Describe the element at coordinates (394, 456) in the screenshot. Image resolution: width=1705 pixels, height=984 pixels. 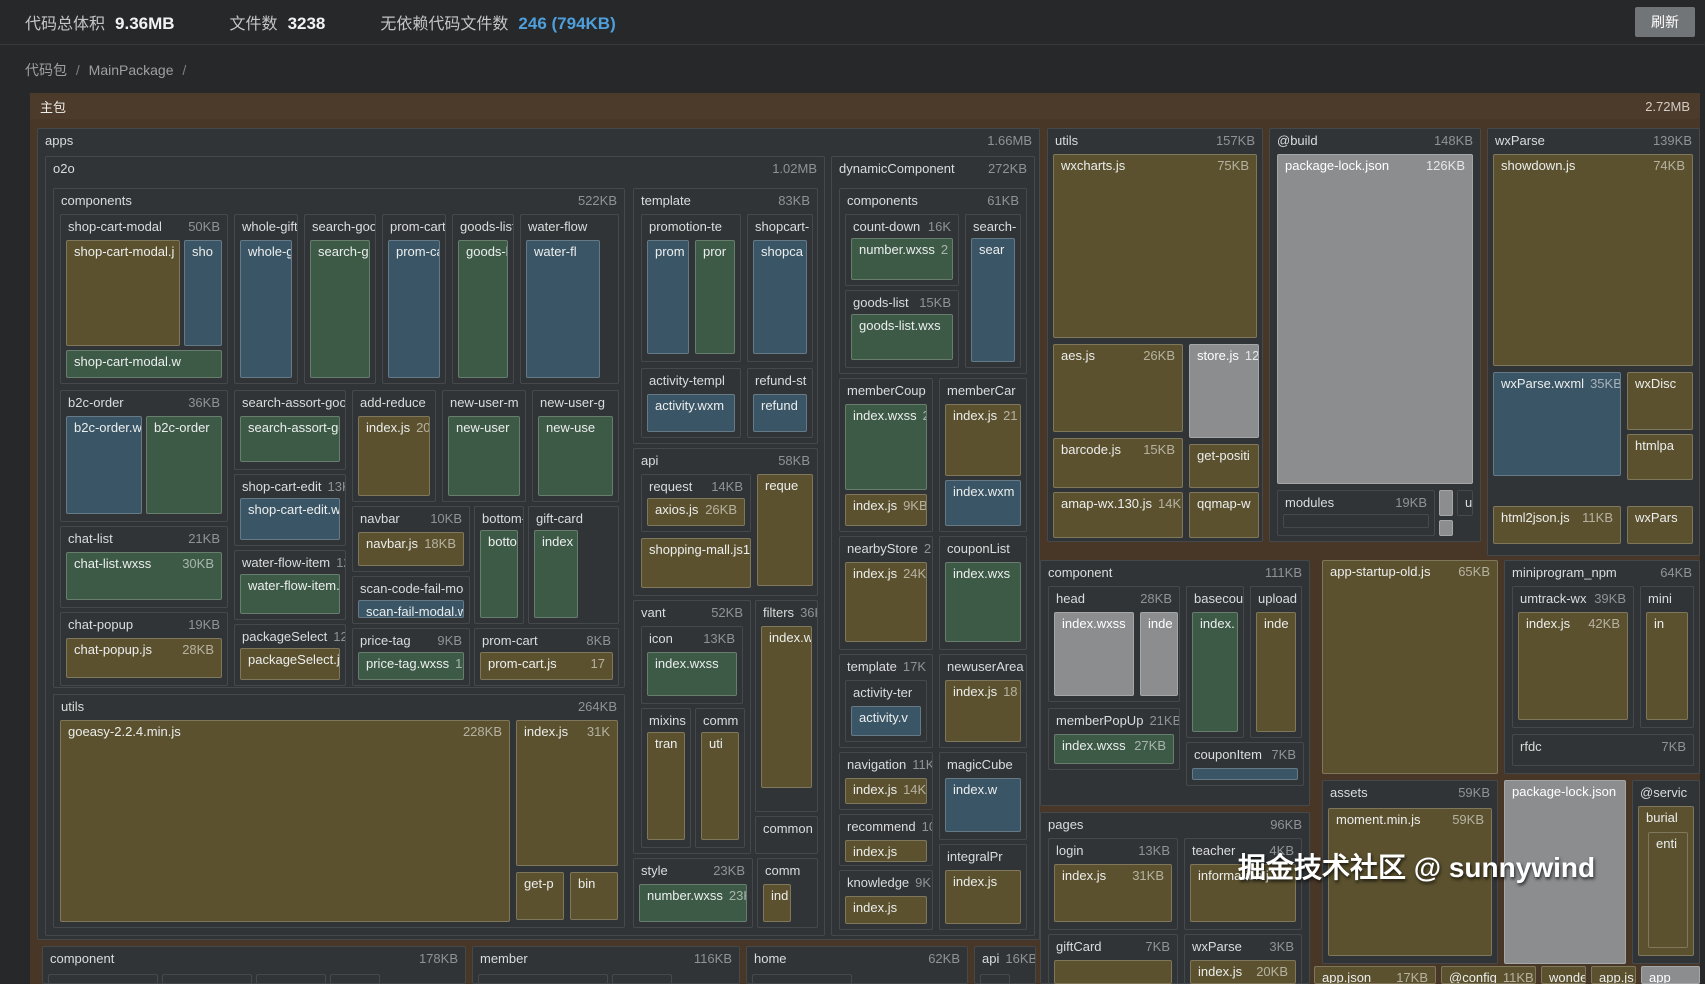
I see `treemap-node-index.js: index.js 20K` at that location.